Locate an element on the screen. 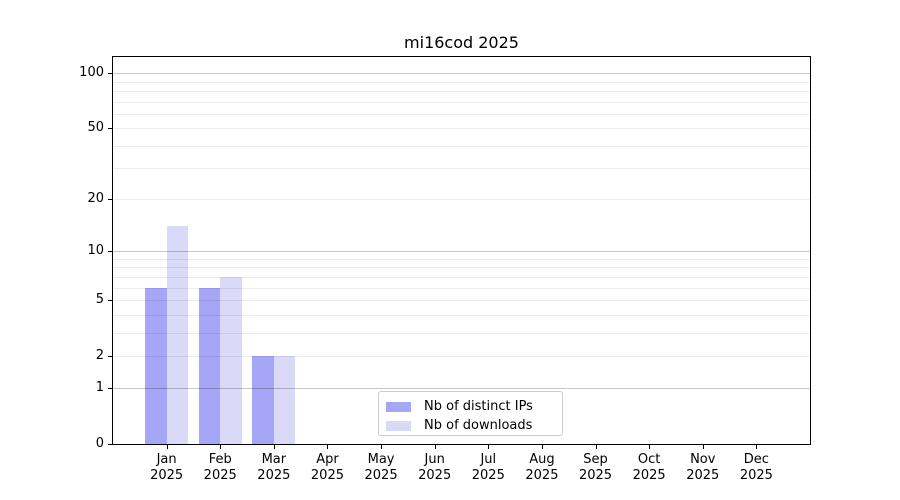 Image resolution: width=900 pixels, height=500 pixels. y-tick-label-2: 2 is located at coordinates (99, 355).